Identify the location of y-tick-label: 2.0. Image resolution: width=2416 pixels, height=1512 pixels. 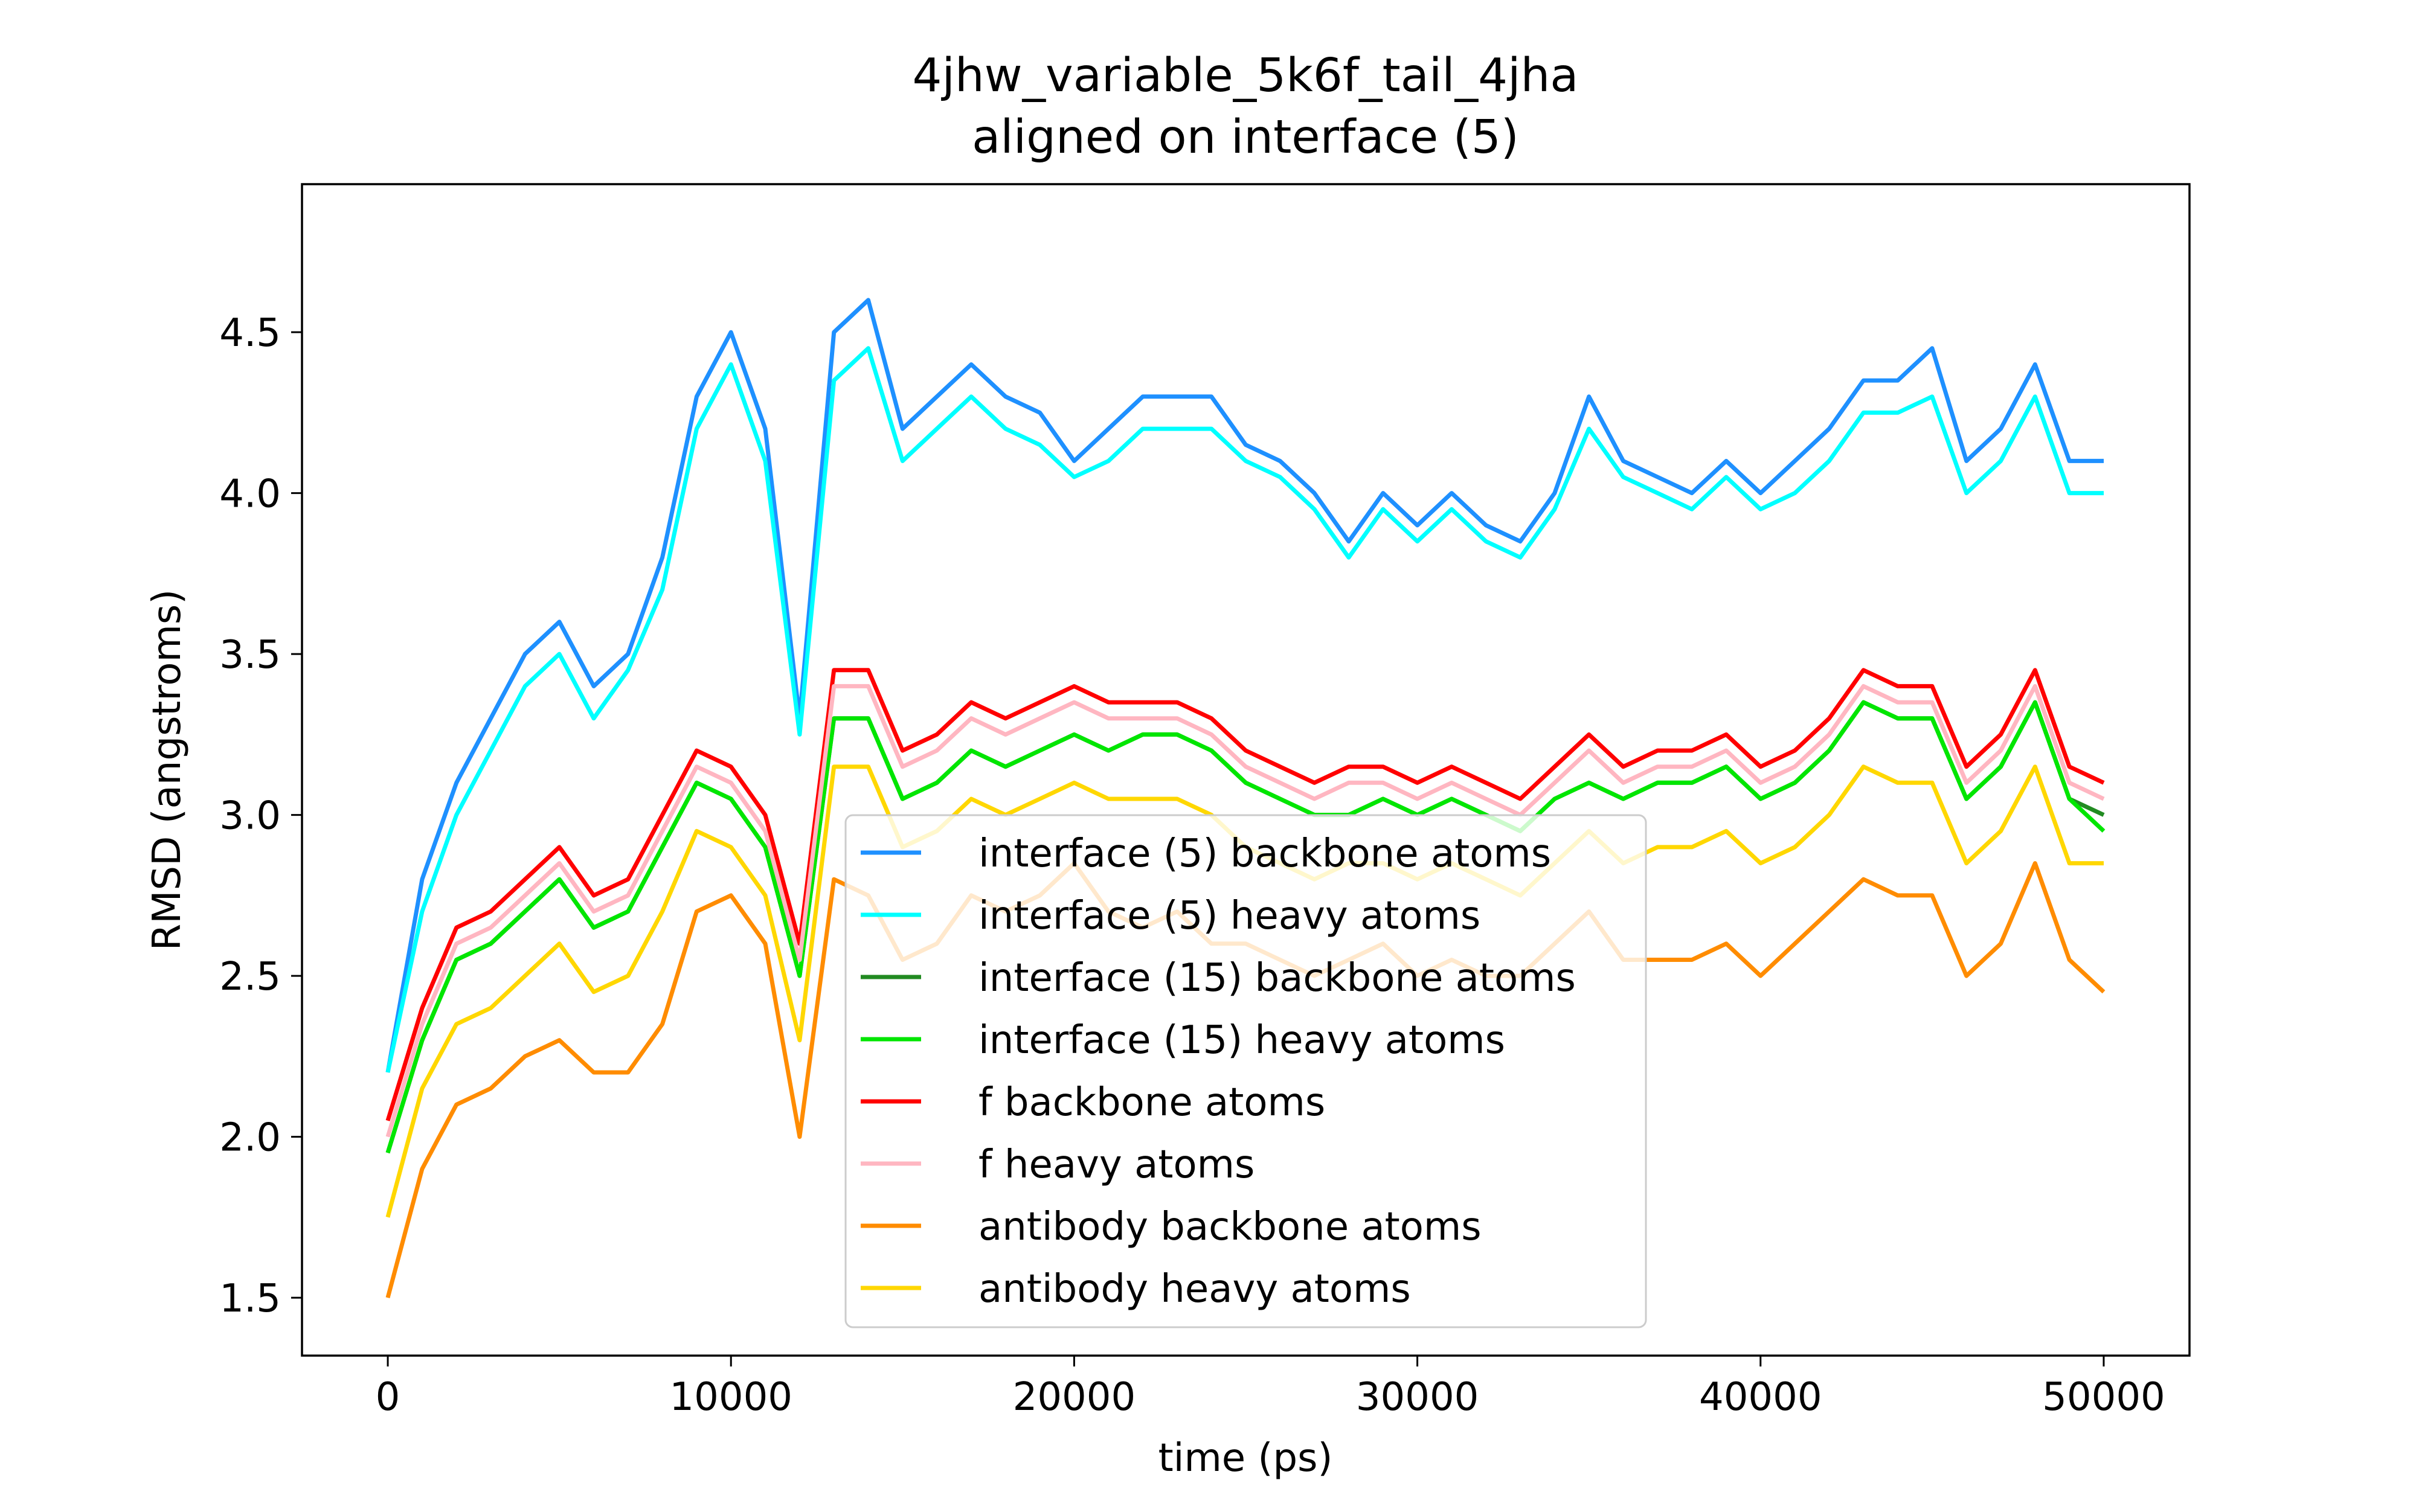
(250, 1138).